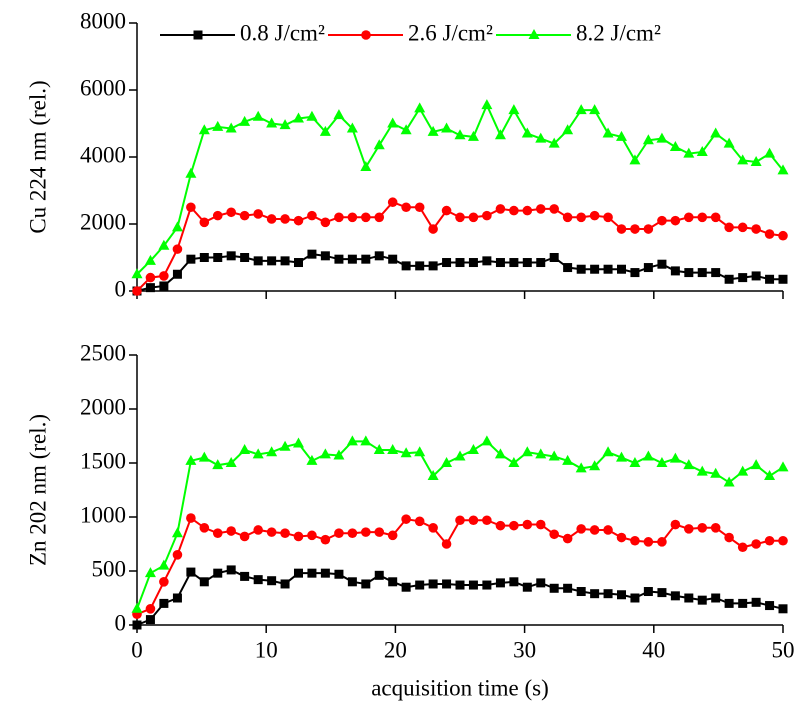 The image size is (798, 717). Describe the element at coordinates (103, 87) in the screenshot. I see `y-tick-label: 6000` at that location.